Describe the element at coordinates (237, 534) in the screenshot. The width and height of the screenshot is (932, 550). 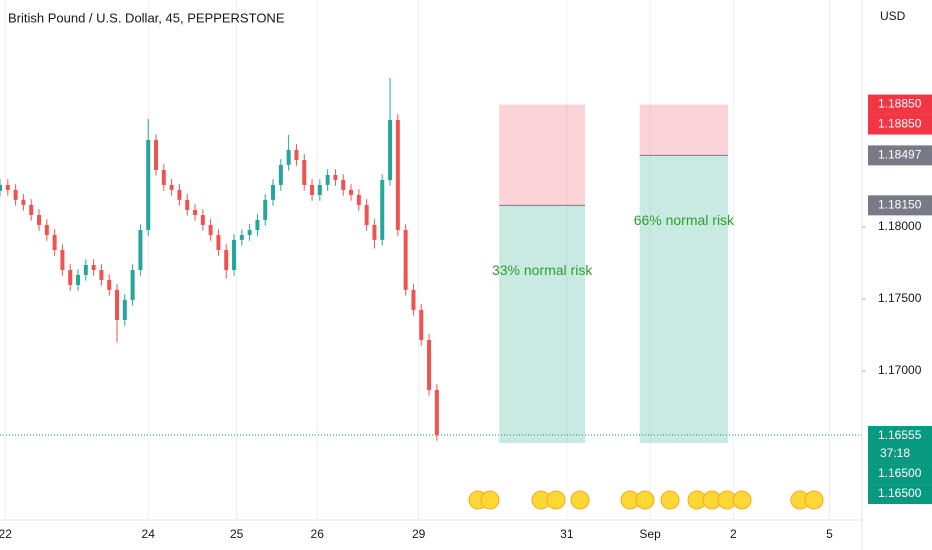
I see `x-tick-label: 25` at that location.